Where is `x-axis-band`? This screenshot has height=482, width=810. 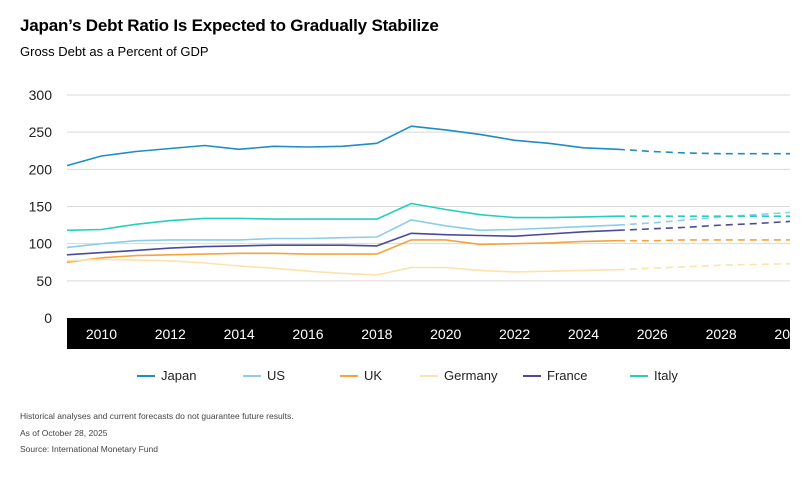 x-axis-band is located at coordinates (428, 333).